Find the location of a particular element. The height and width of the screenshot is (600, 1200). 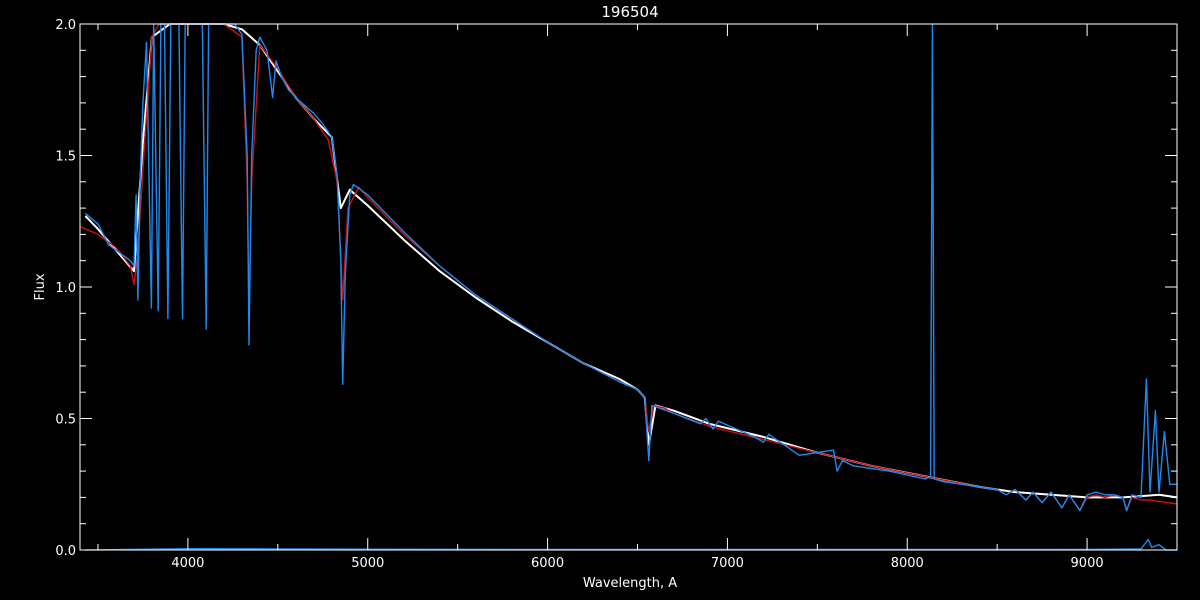

y-tick-label: 1.0 is located at coordinates (65, 288).